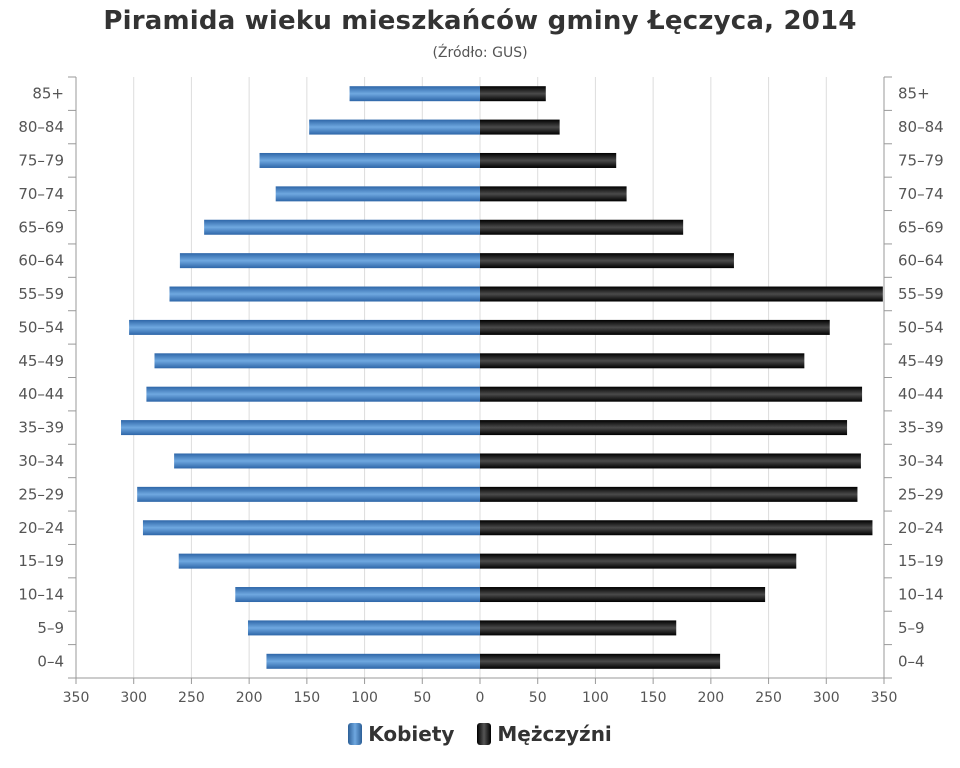  Describe the element at coordinates (911, 661) in the screenshot. I see `category-label-right: 0–4` at that location.